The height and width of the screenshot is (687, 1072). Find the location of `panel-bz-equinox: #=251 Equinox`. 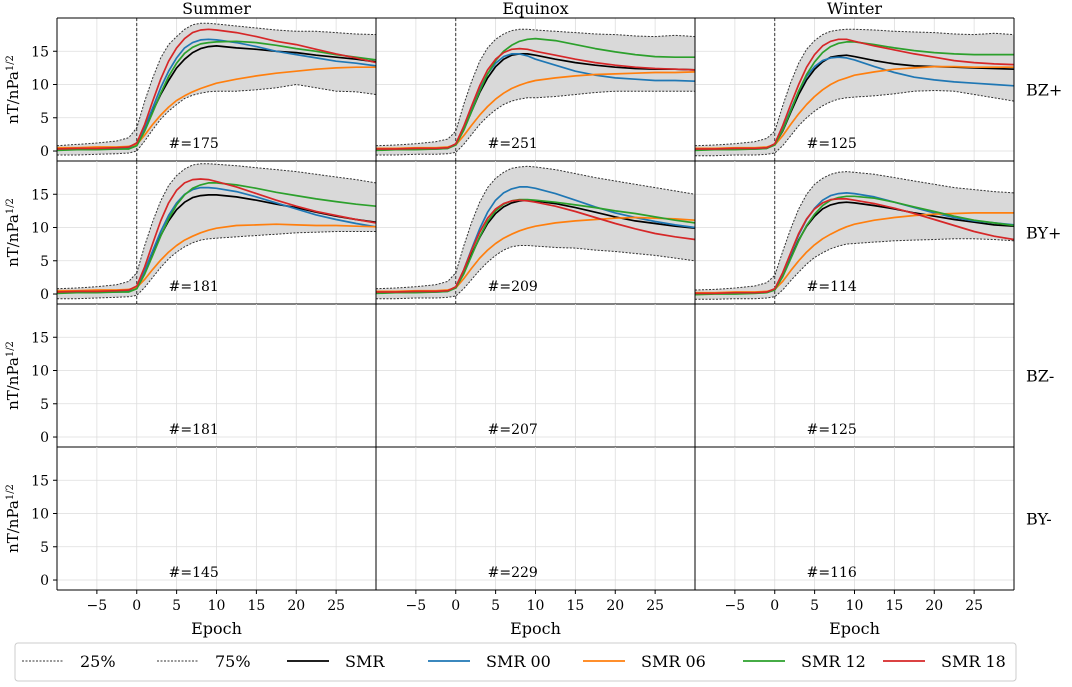

panel-bz-equinox: #=251 Equinox is located at coordinates (535, 81).